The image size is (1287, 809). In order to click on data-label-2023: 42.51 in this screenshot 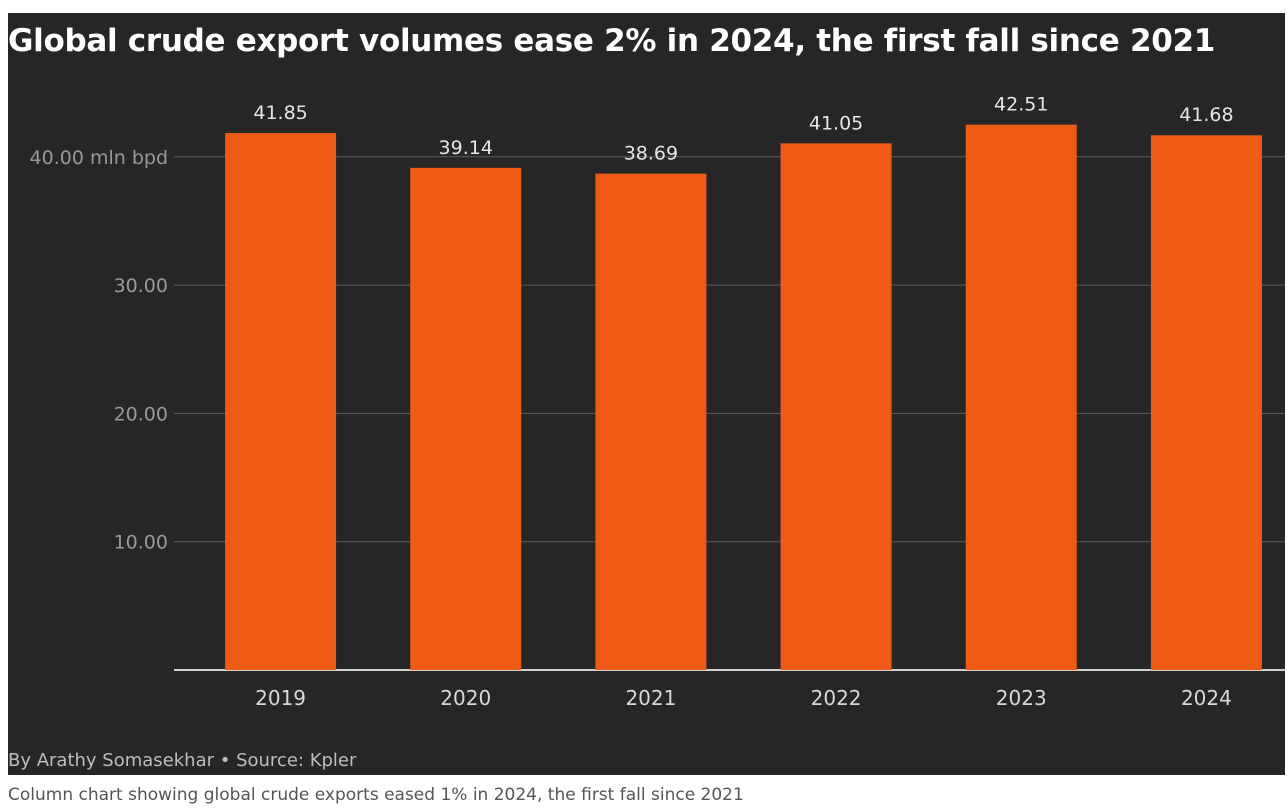, I will do `click(1021, 105)`.